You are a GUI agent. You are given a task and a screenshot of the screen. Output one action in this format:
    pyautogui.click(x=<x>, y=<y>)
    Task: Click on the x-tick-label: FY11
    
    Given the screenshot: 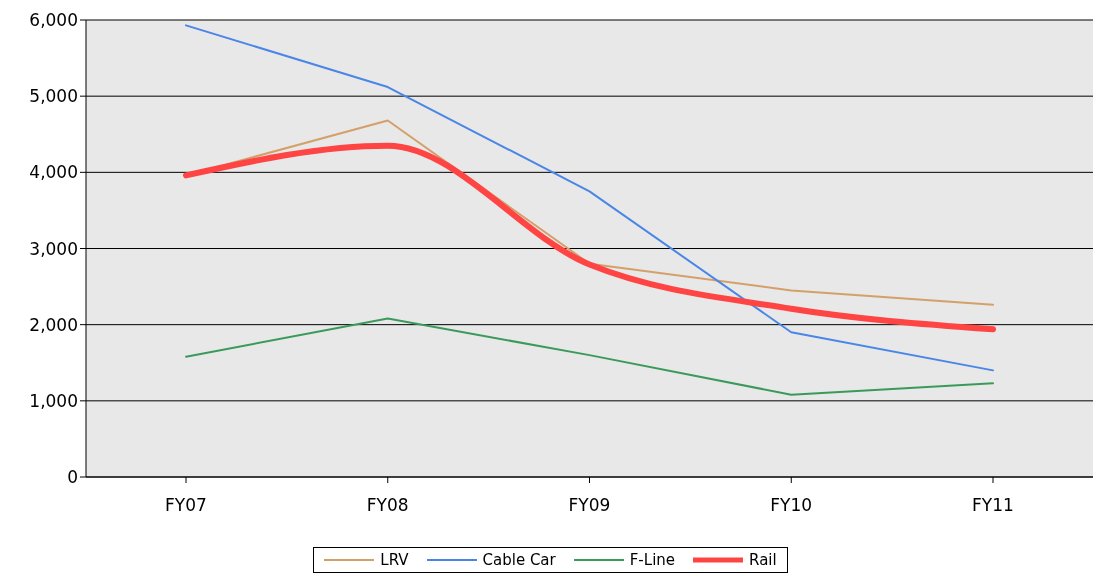 What is the action you would take?
    pyautogui.click(x=993, y=505)
    